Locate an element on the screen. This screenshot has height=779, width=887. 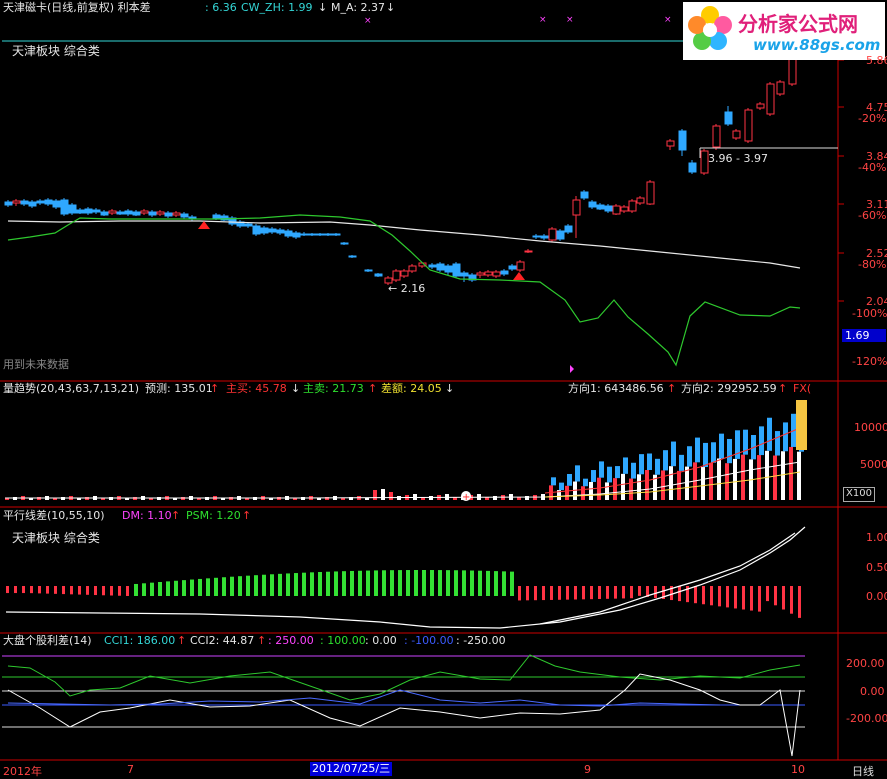
low-price-label: ← 2.16 is located at coordinates (407, 288).